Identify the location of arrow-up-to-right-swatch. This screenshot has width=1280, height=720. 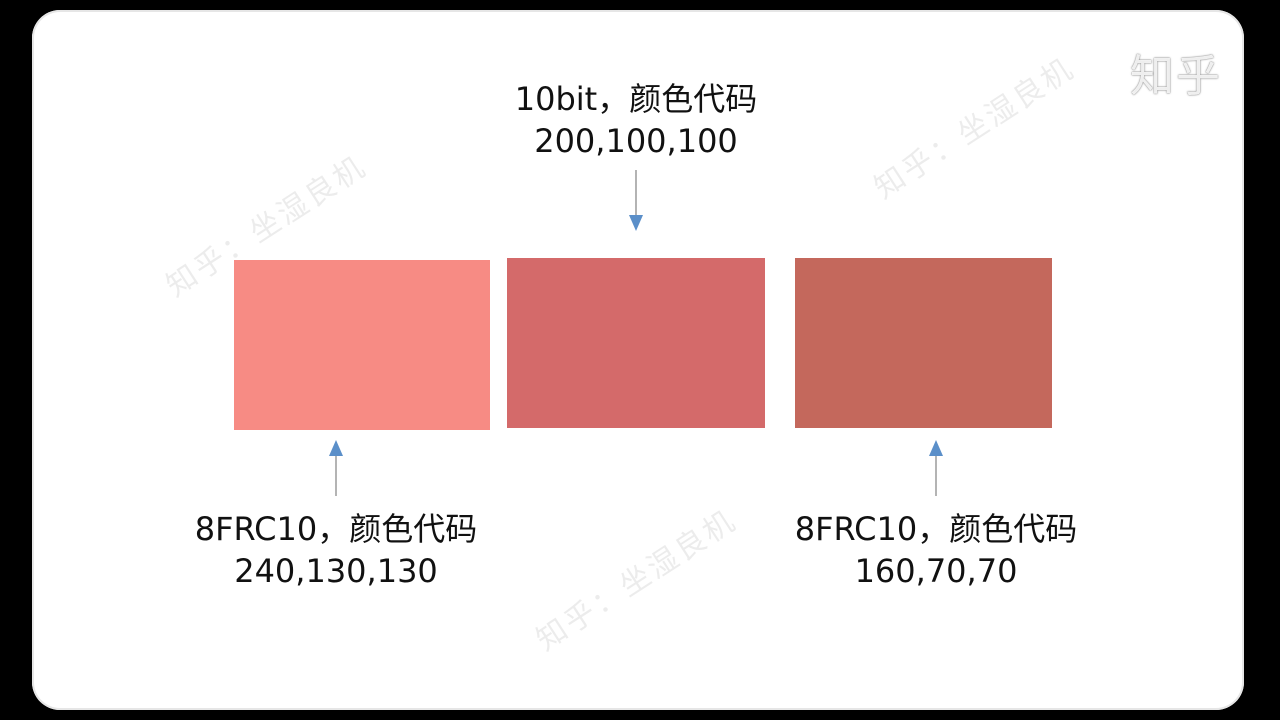
(936, 468).